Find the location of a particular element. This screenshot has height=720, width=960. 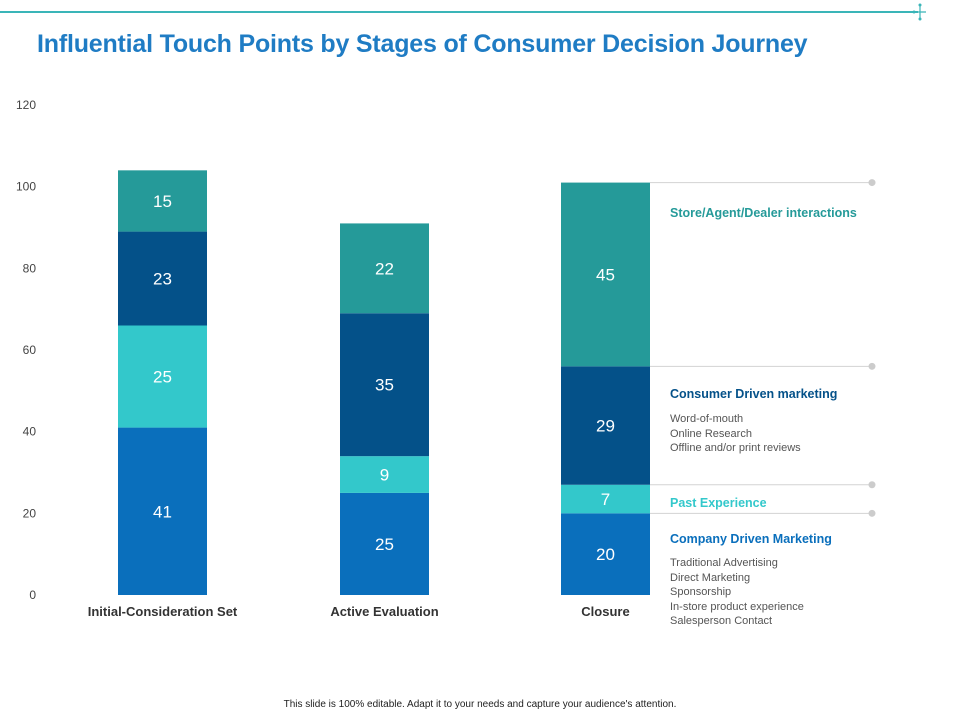

legend-detail-item: In-store product experience is located at coordinates (737, 606).